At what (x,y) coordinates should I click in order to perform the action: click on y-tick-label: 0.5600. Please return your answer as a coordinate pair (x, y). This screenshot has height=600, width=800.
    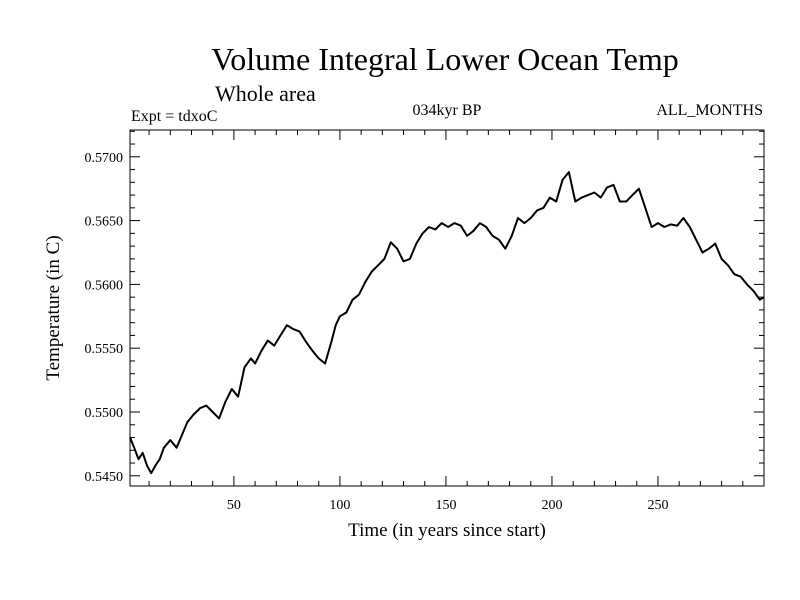
    Looking at the image, I should click on (104, 285).